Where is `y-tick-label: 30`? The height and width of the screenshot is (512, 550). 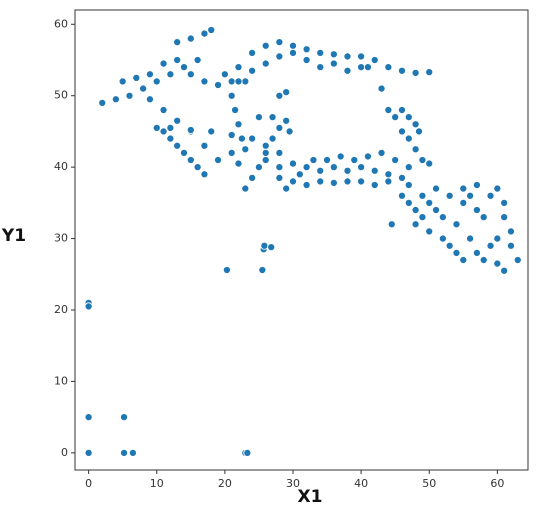 y-tick-label: 30 is located at coordinates (61, 238).